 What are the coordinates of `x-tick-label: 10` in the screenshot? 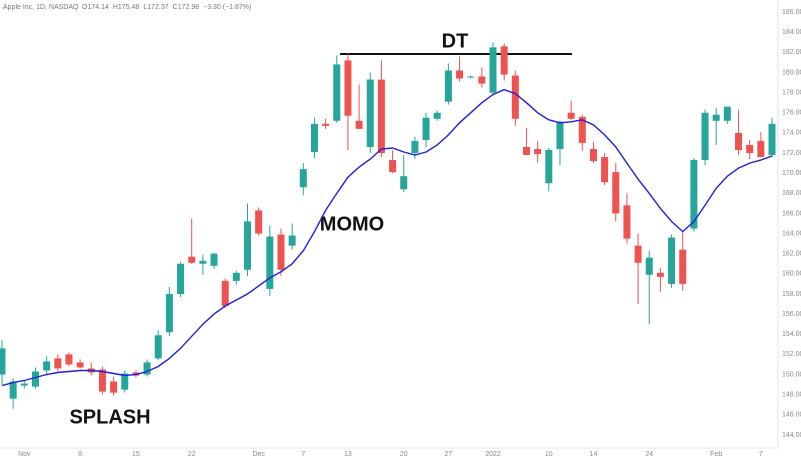 It's located at (549, 454).